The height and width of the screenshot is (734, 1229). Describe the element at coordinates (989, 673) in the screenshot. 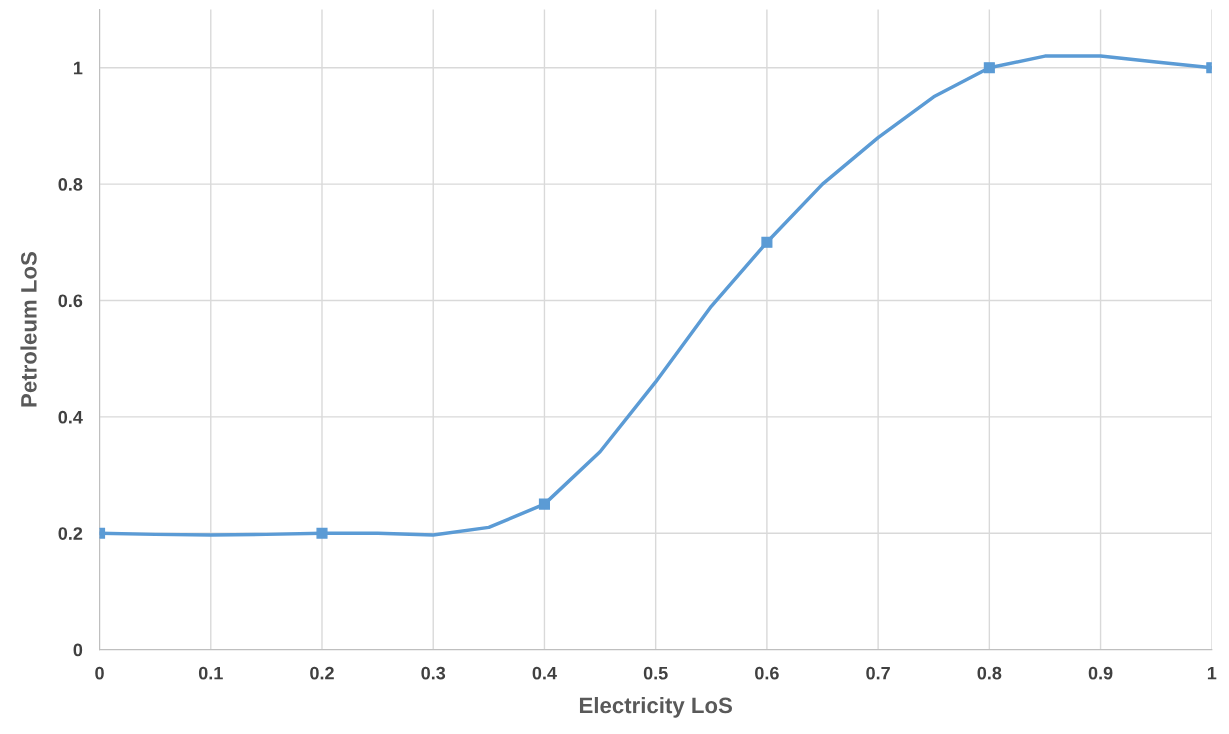

I see `x-tick-label: 0.8` at that location.